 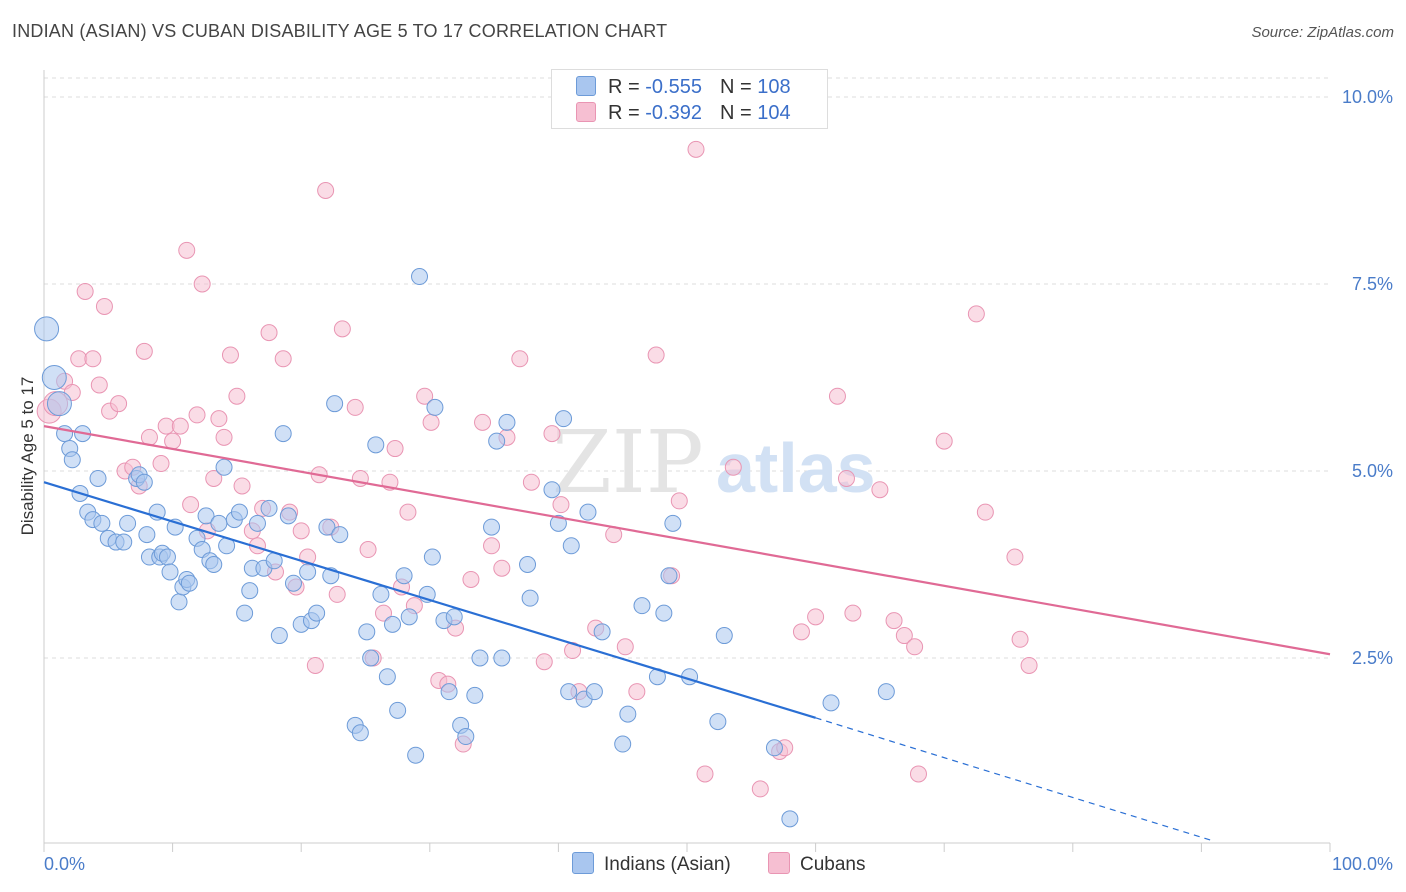 I want to click on x-tick-label: 0.0%, so click(x=64, y=864).